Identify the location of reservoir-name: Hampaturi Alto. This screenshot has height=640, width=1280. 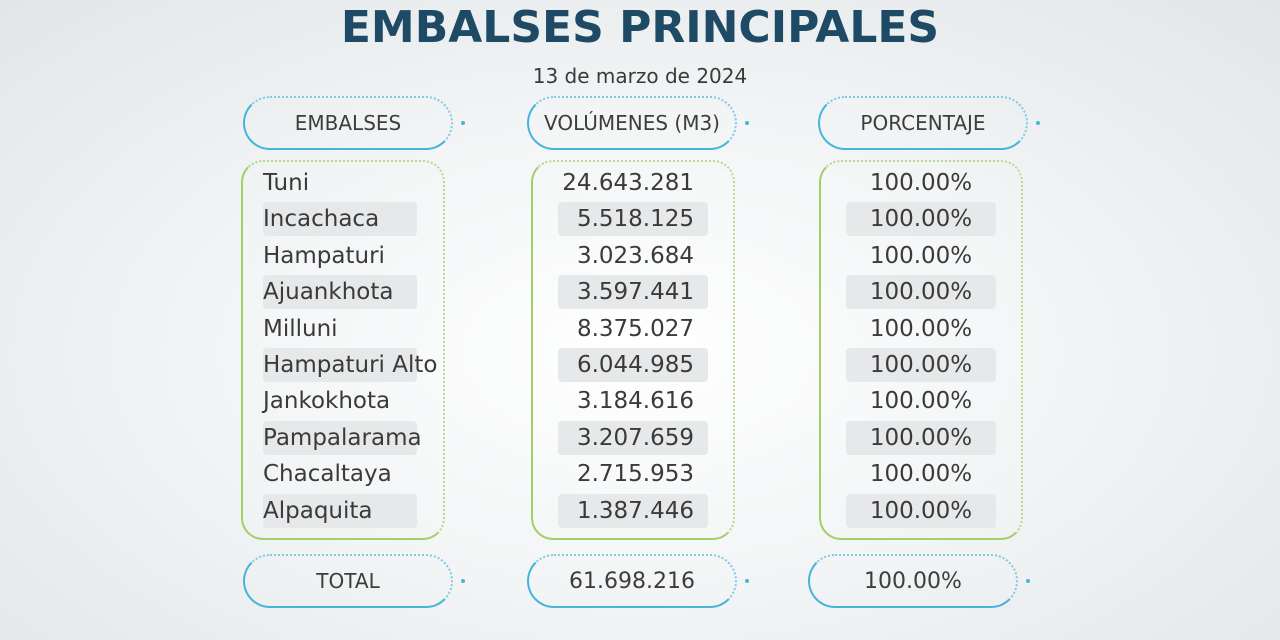
(350, 365).